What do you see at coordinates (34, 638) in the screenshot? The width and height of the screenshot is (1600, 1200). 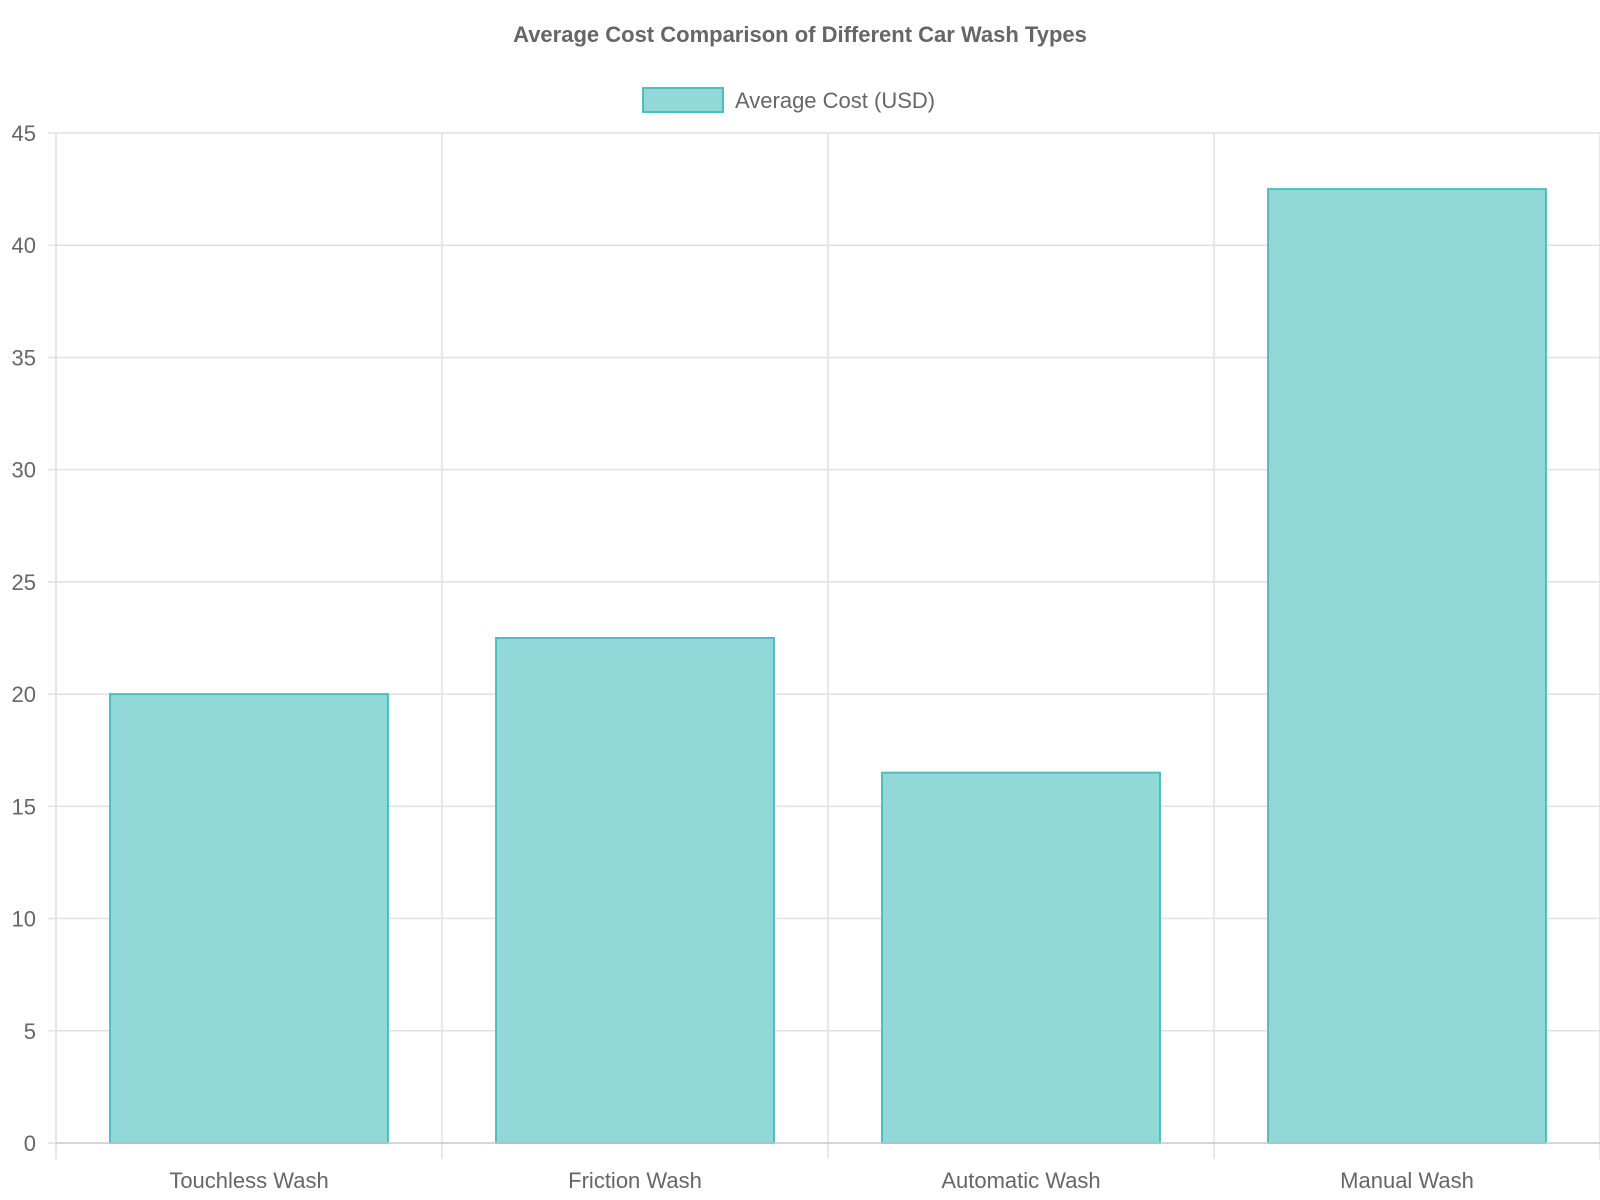 I see `y-axis-ticks: 0 5 10 15 20 25 30 35 40 45` at bounding box center [34, 638].